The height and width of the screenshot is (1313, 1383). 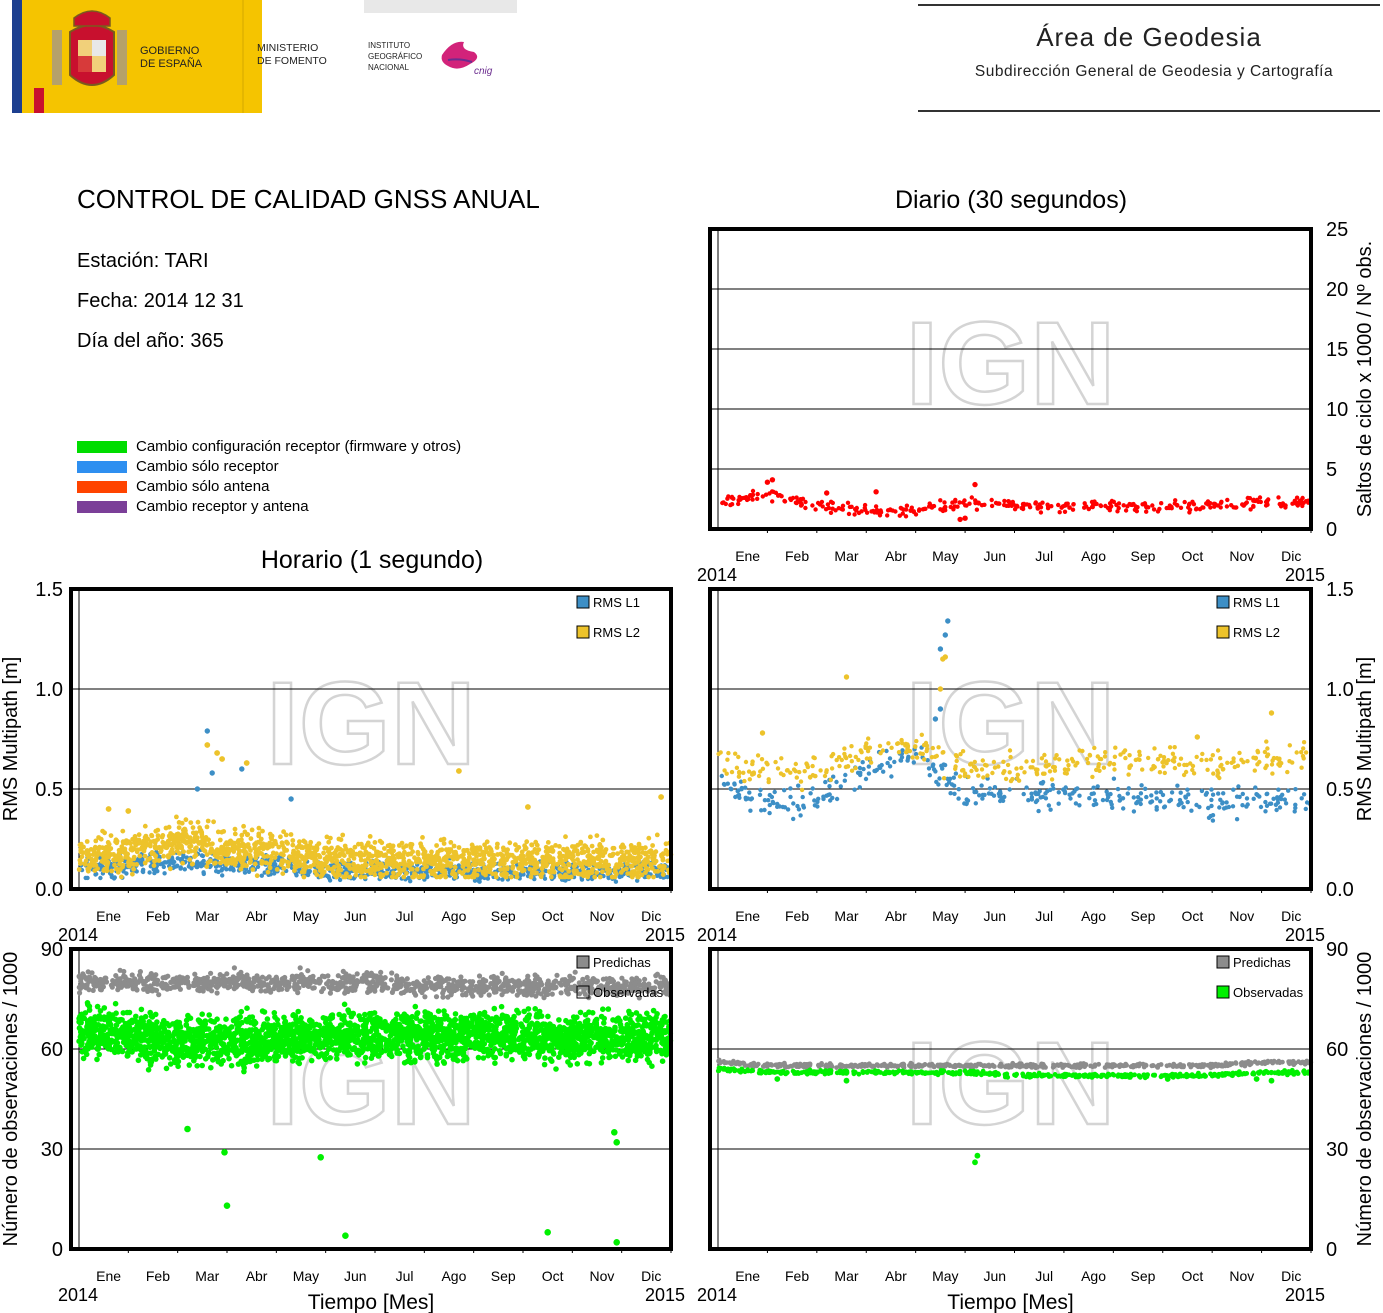 What do you see at coordinates (207, 1276) in the screenshot?
I see `x-month-label: Mar` at bounding box center [207, 1276].